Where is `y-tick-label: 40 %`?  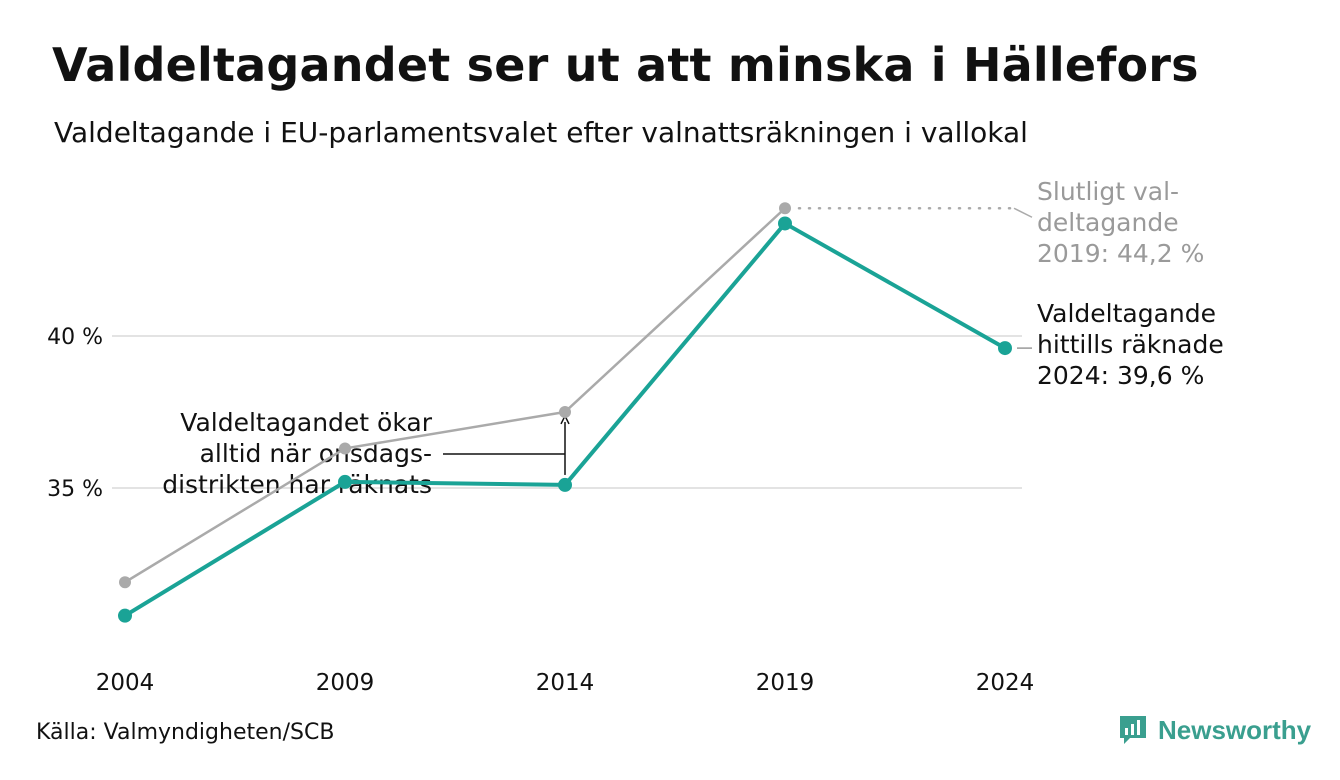
y-tick-label: 40 % is located at coordinates (75, 337).